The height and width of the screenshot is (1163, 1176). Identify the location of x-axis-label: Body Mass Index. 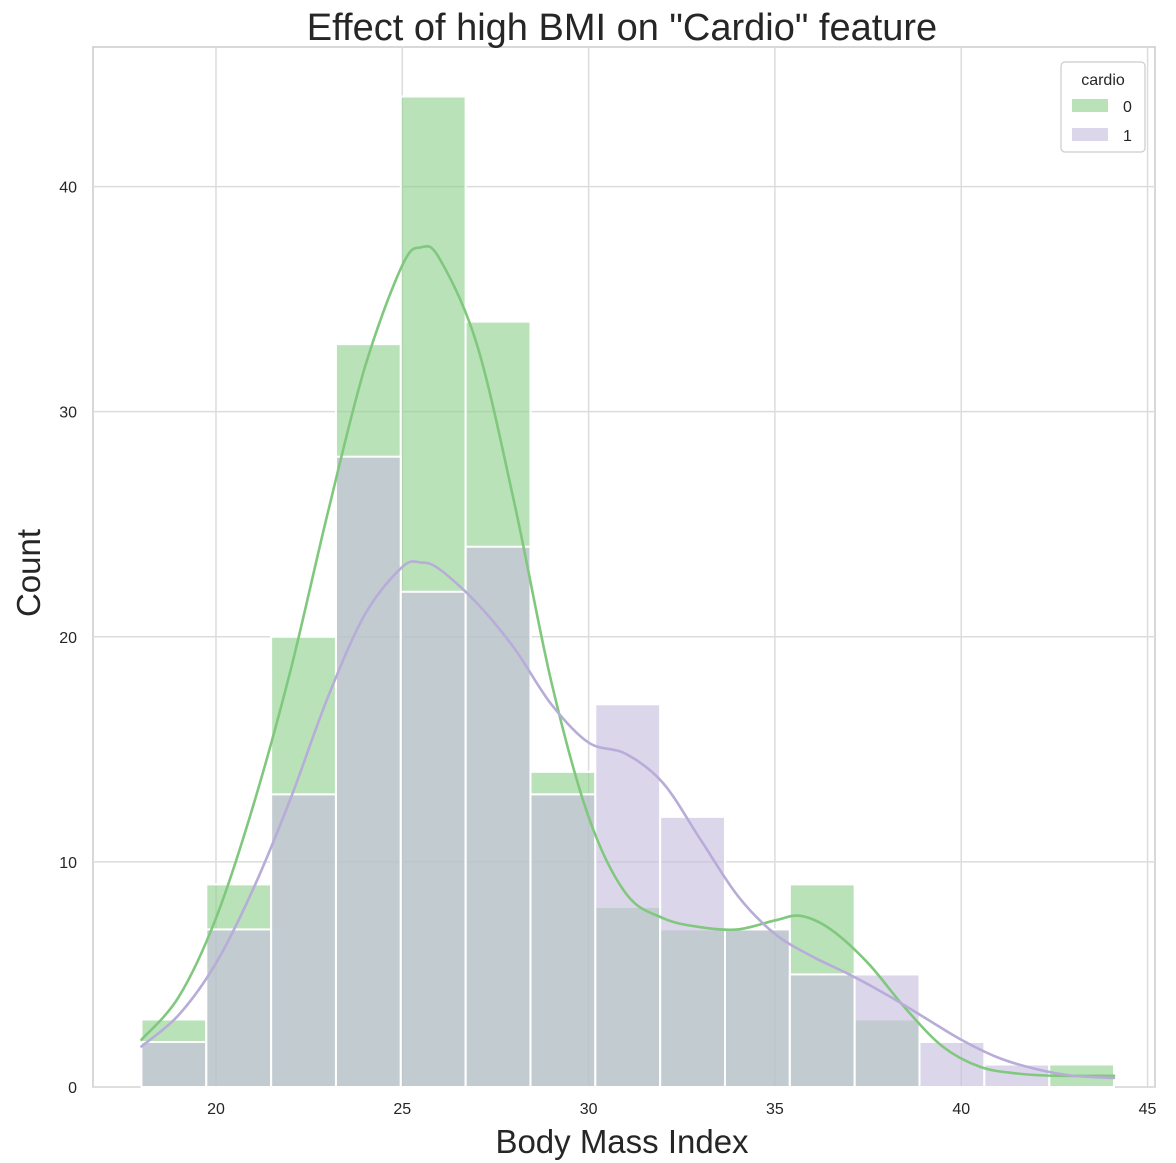
(622, 1141).